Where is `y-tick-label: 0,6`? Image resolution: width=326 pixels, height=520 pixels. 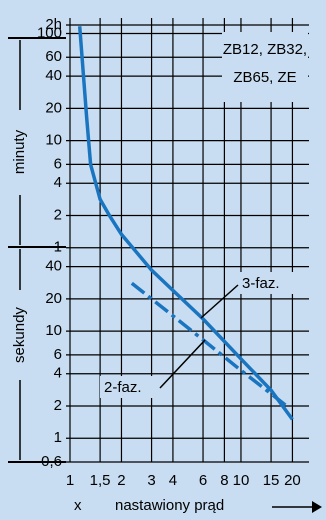
y-tick-label: 0,6 is located at coordinates (51, 461).